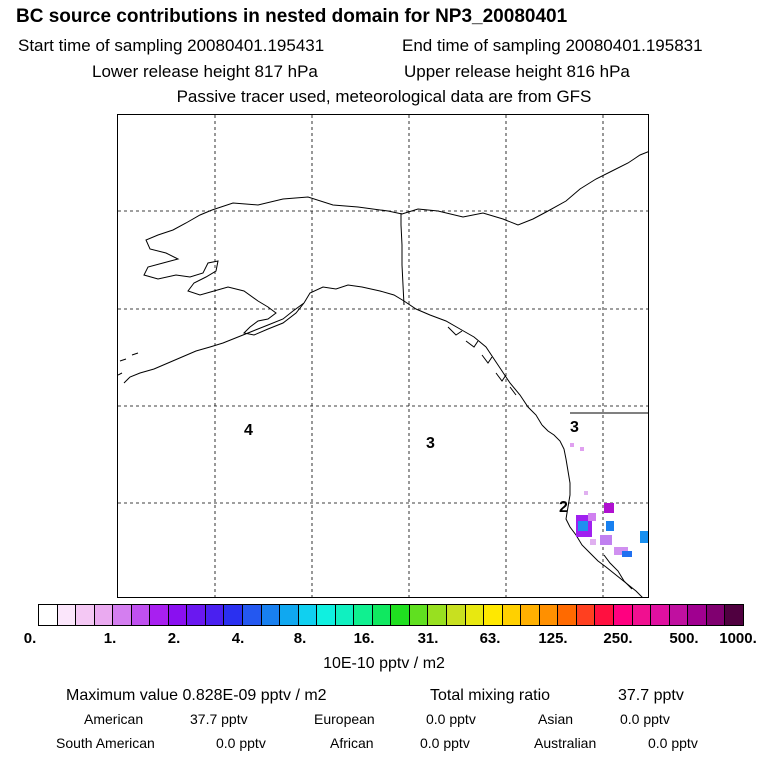 The height and width of the screenshot is (768, 768). What do you see at coordinates (563, 507) in the screenshot?
I see `region-label-2: 2` at bounding box center [563, 507].